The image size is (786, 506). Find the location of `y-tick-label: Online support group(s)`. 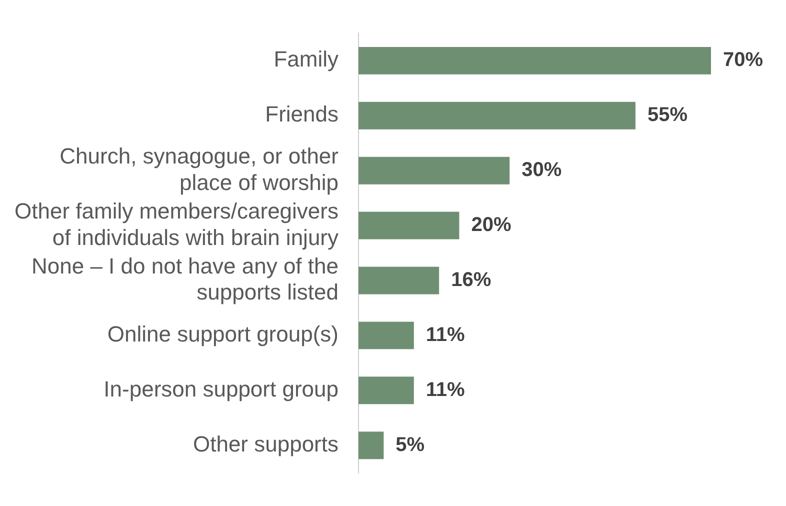

y-tick-label: Online support group(s) is located at coordinates (222, 333).